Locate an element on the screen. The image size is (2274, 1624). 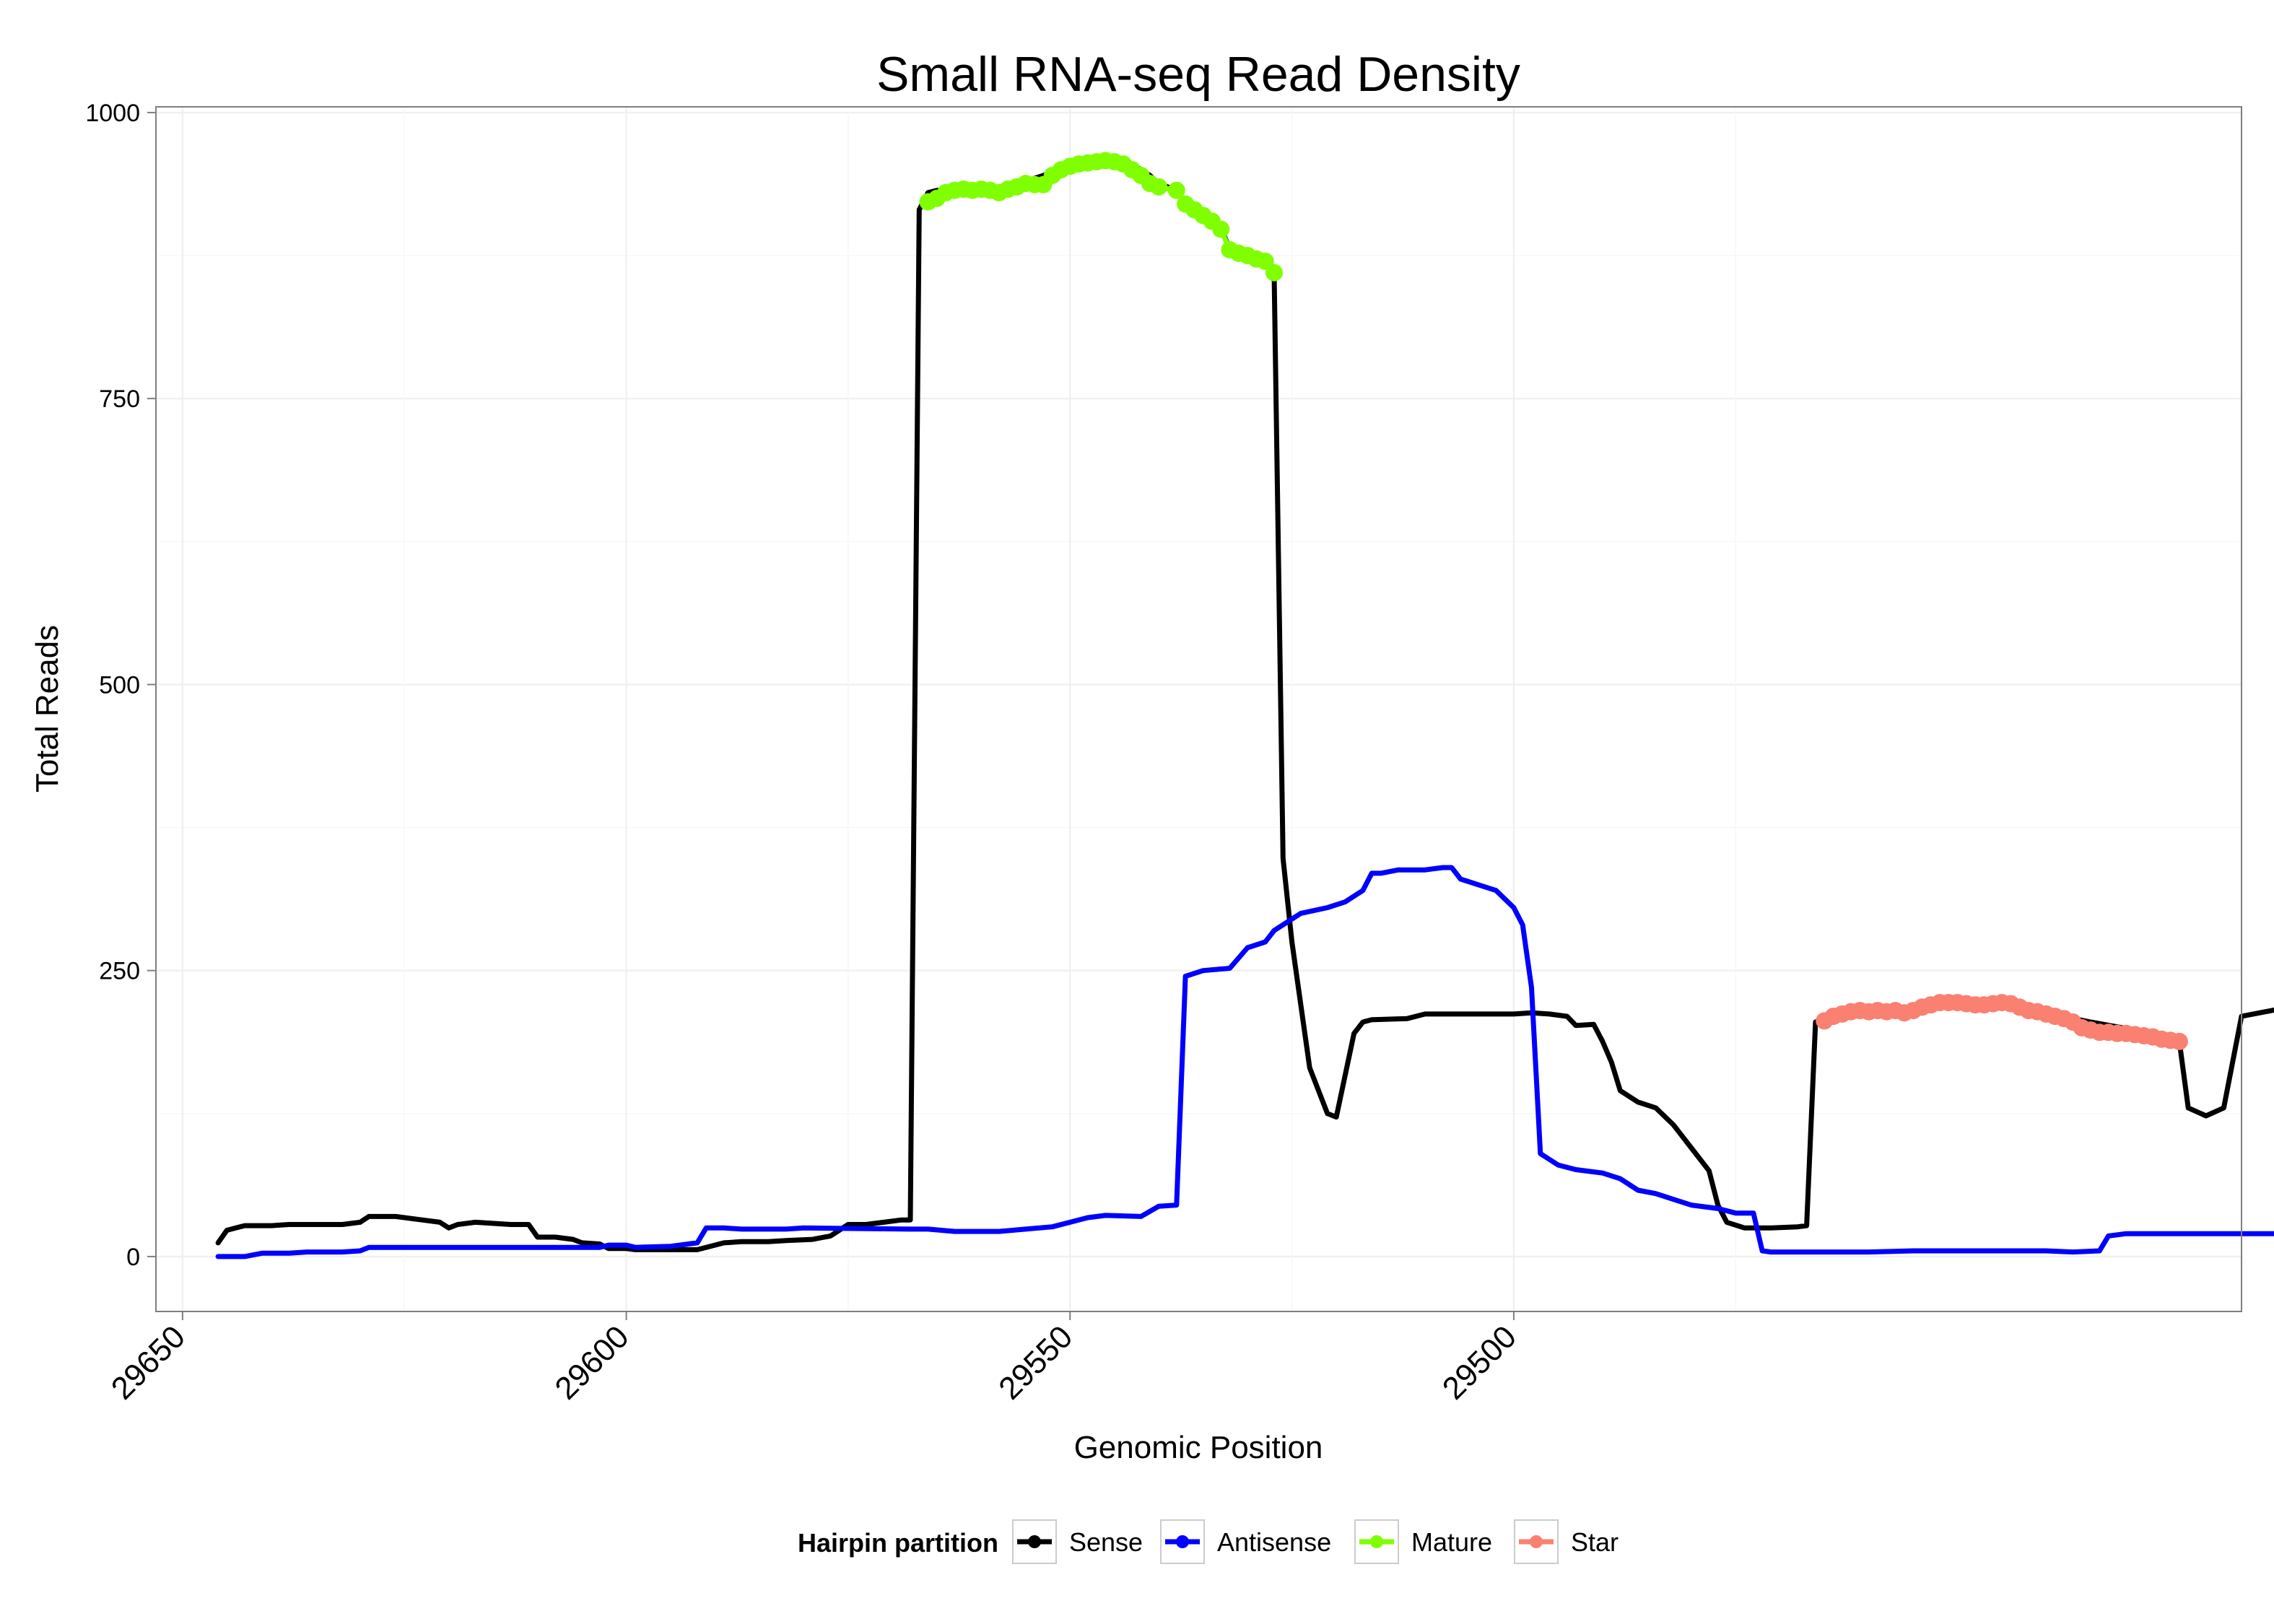
data-point-star is located at coordinates (2179, 1041).